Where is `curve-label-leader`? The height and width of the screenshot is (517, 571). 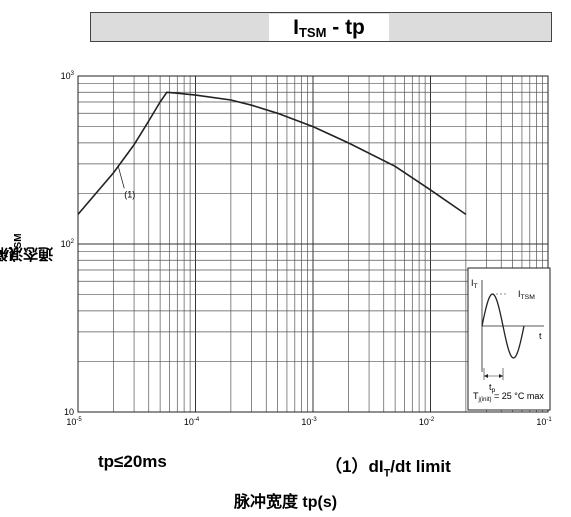
curve-label-leader is located at coordinates (121, 177).